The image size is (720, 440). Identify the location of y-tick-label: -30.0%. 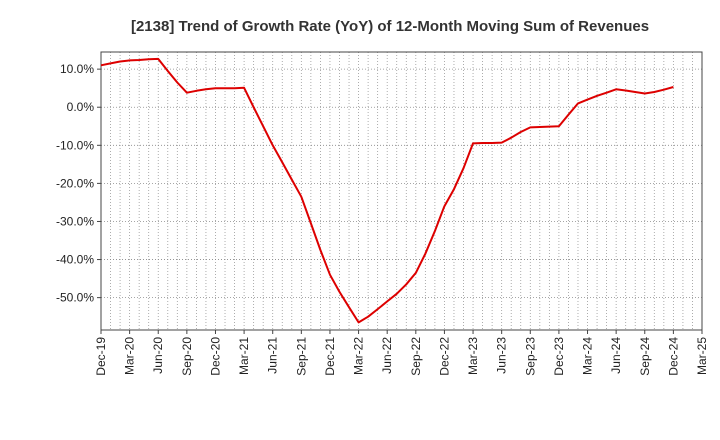
(75, 221).